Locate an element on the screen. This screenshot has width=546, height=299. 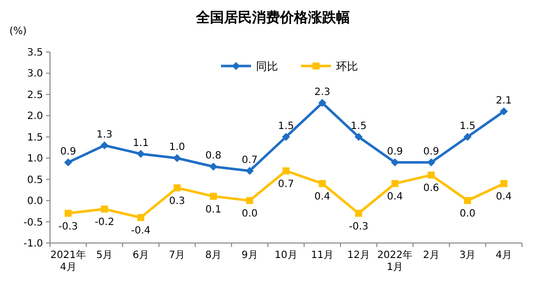
y-tick-label: 0.0 is located at coordinates (35, 202).